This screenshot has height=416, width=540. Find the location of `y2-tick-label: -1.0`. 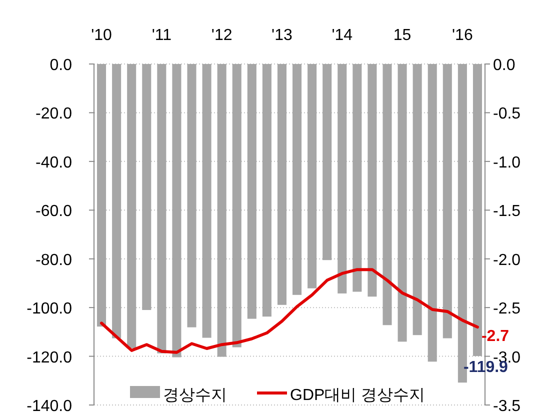

y2-tick-label: -1.0 is located at coordinates (507, 163).